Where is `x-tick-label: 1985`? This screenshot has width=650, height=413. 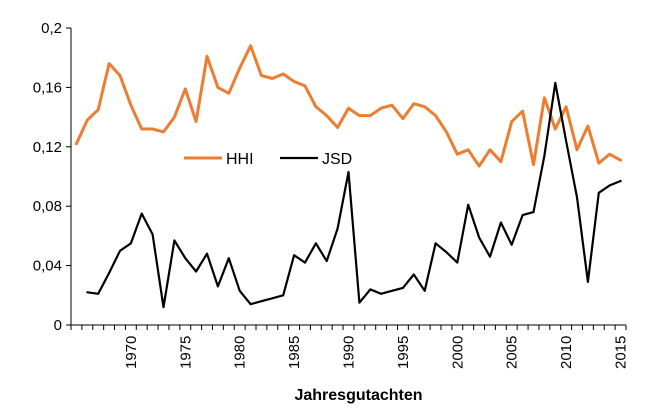 x-tick-label: 1985 is located at coordinates (294, 352).